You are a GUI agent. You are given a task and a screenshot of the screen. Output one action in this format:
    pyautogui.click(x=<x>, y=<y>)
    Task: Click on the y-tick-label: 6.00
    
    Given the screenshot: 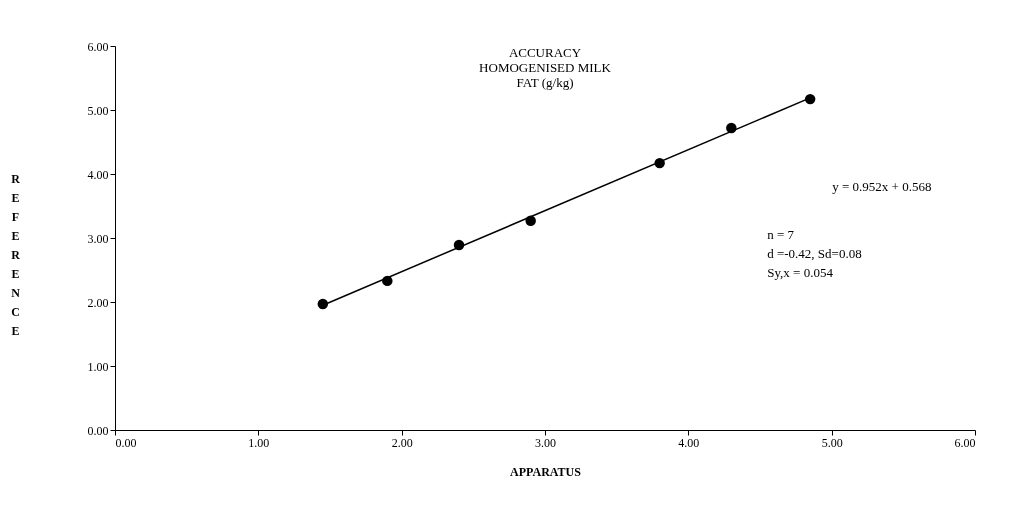 What is the action you would take?
    pyautogui.click(x=98, y=46)
    